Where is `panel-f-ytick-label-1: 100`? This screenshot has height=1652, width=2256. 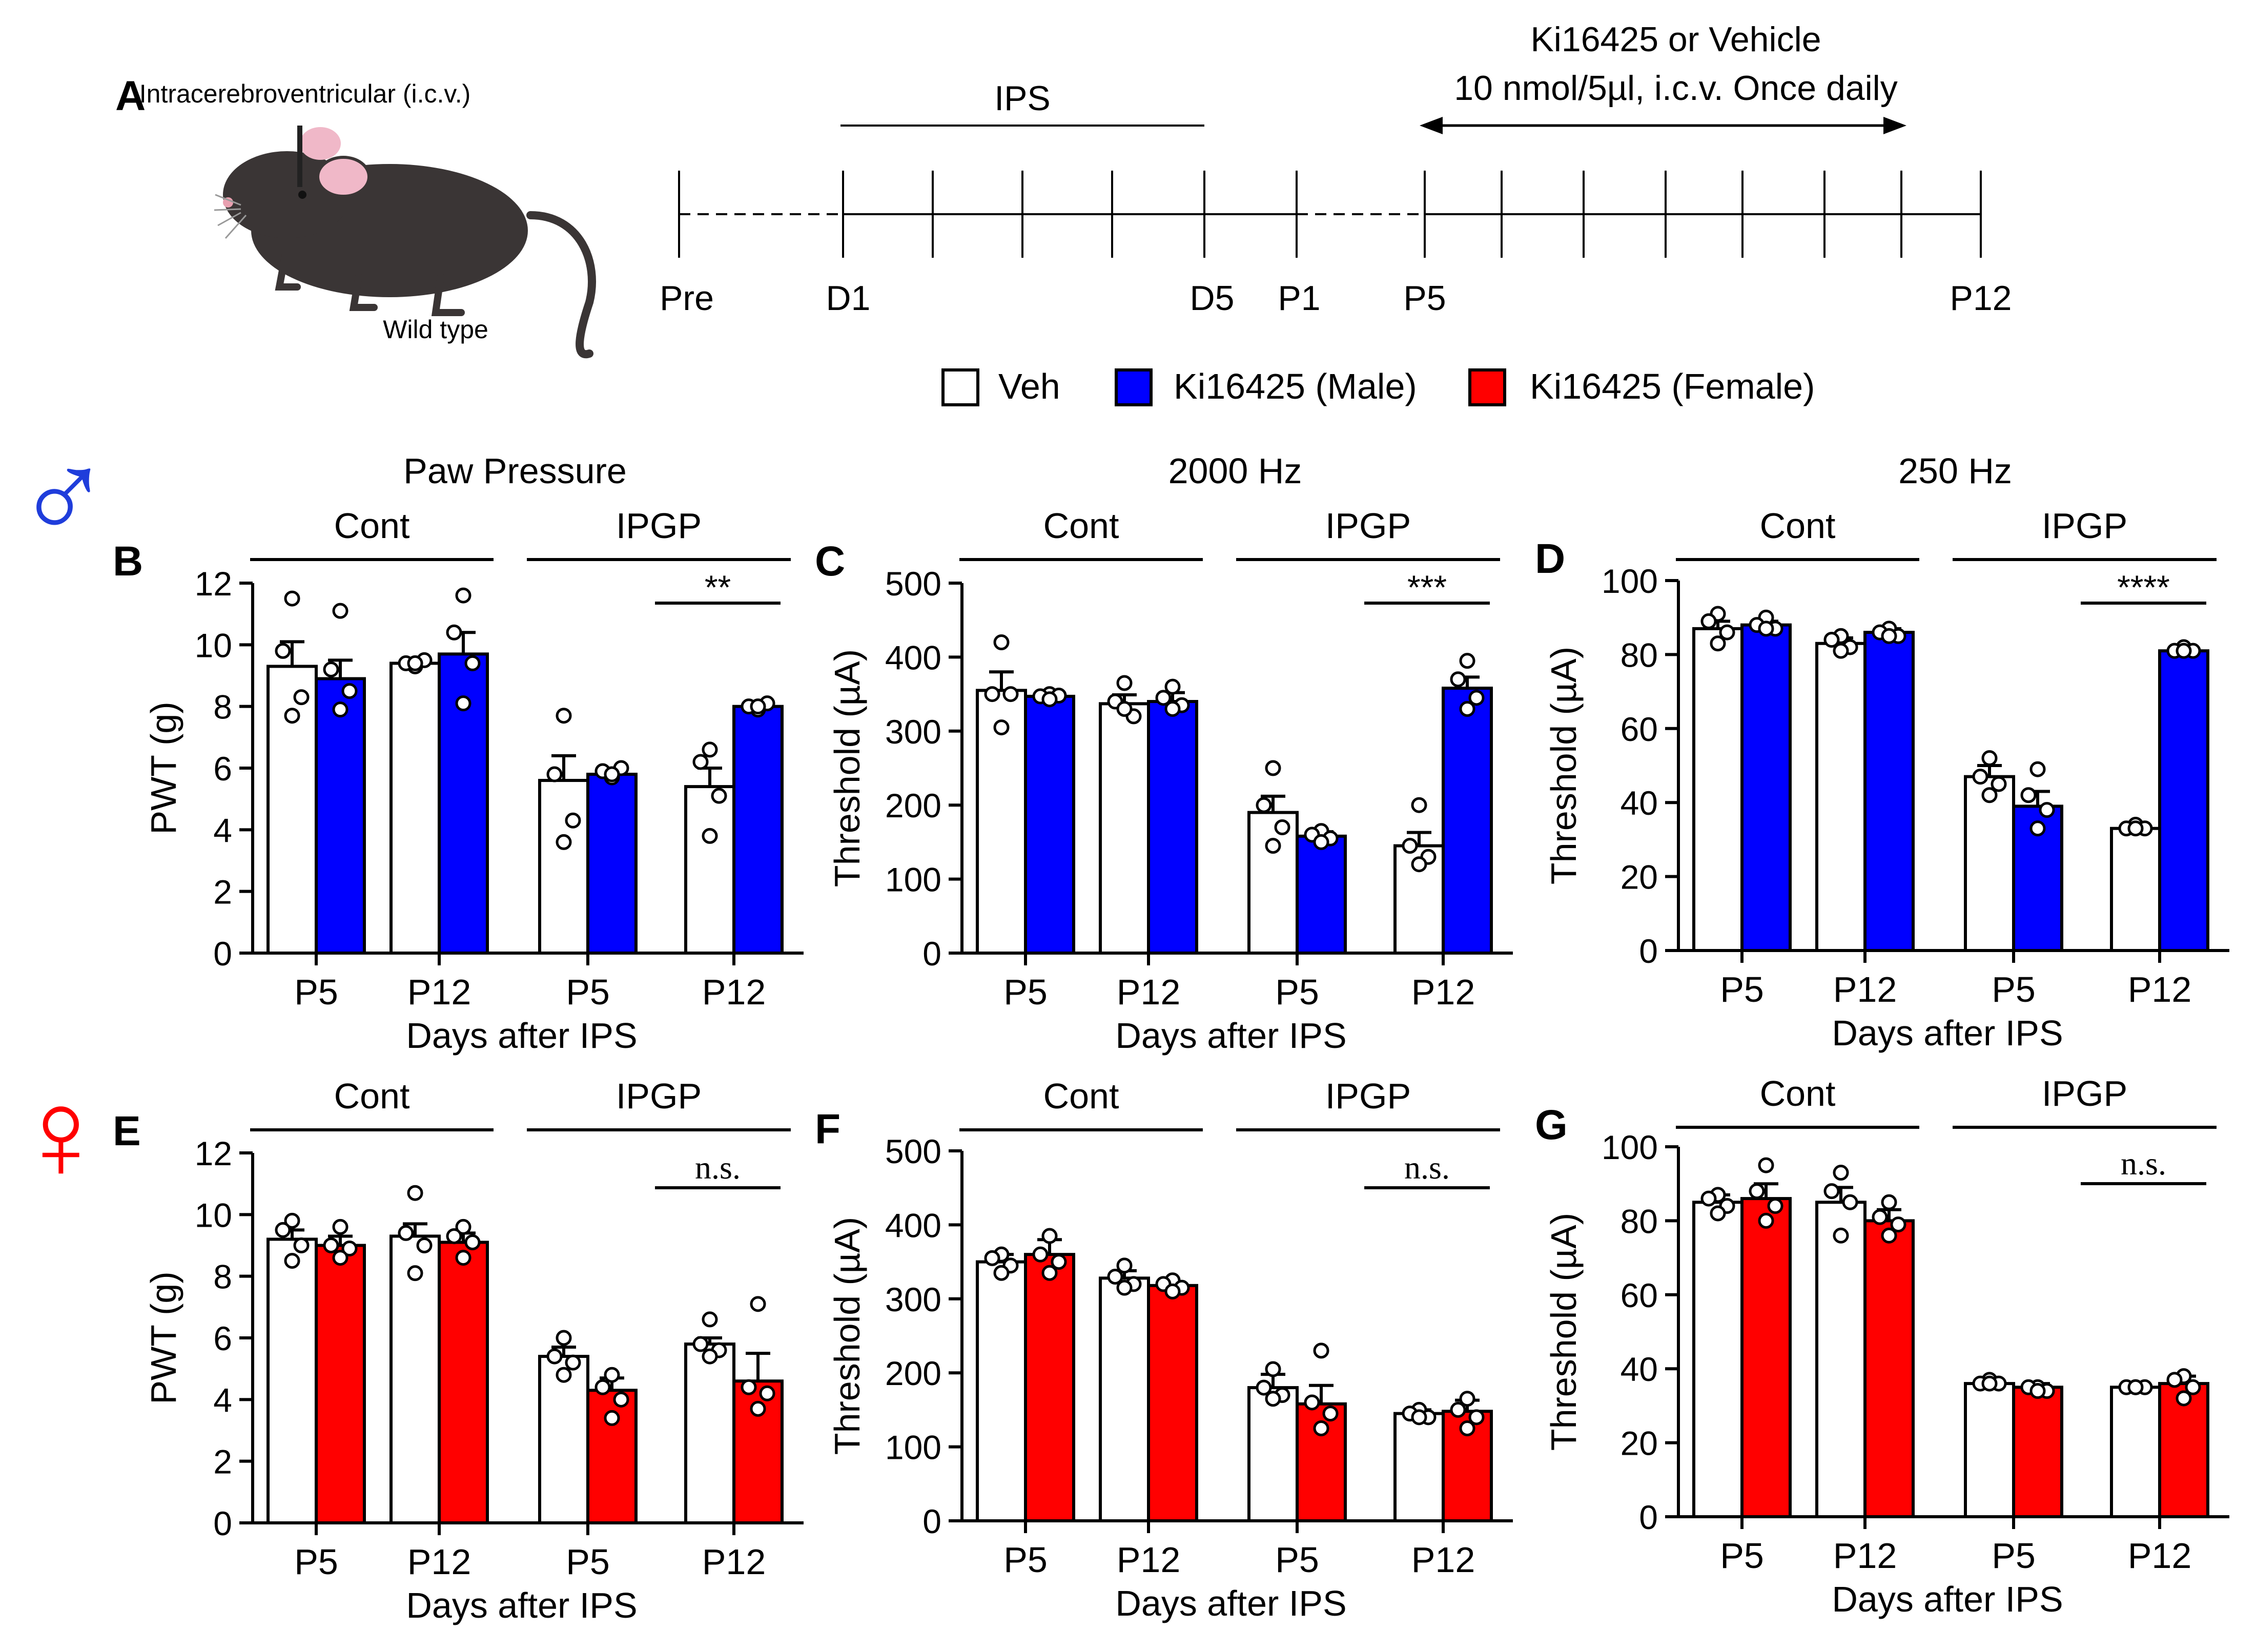
panel-f-ytick-label-1: 100 is located at coordinates (913, 1448).